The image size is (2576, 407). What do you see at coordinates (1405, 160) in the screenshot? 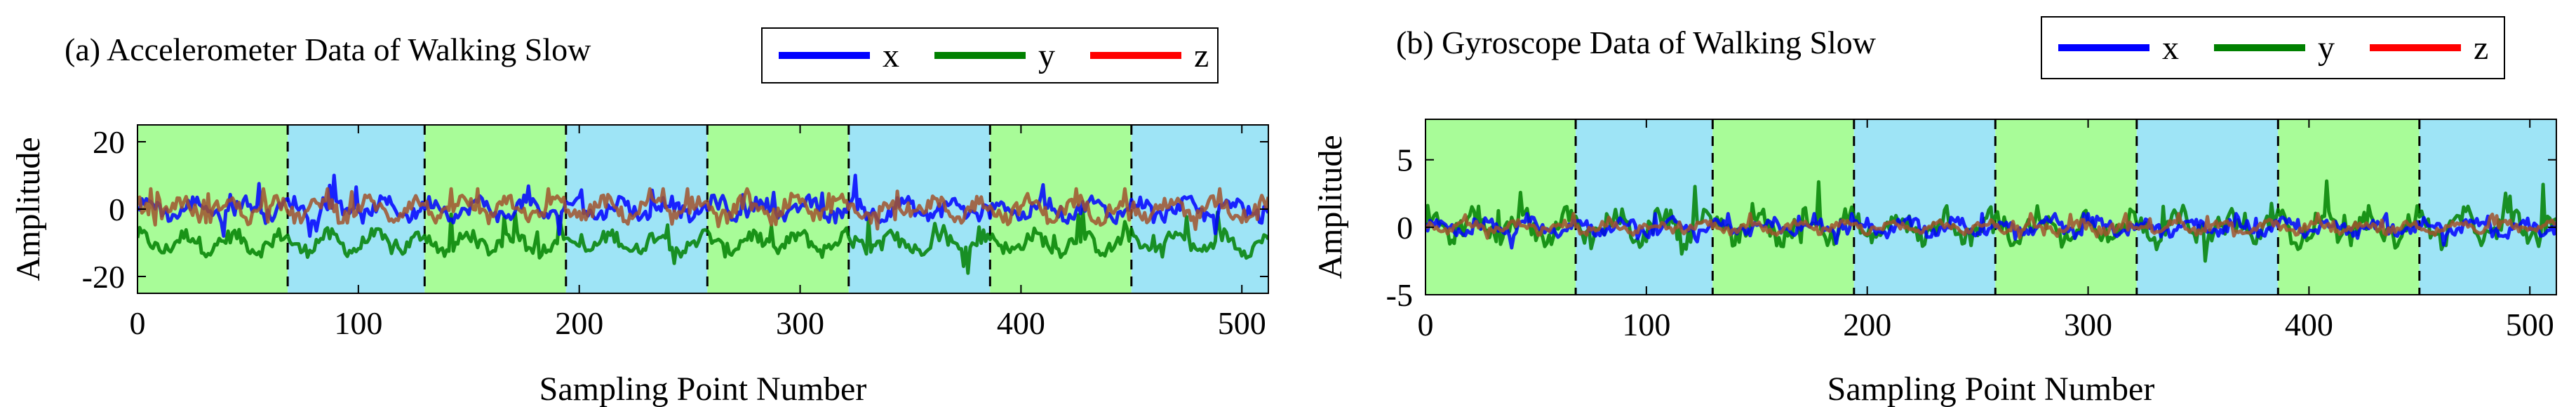
I see `y-tick-label: 5` at bounding box center [1405, 160].